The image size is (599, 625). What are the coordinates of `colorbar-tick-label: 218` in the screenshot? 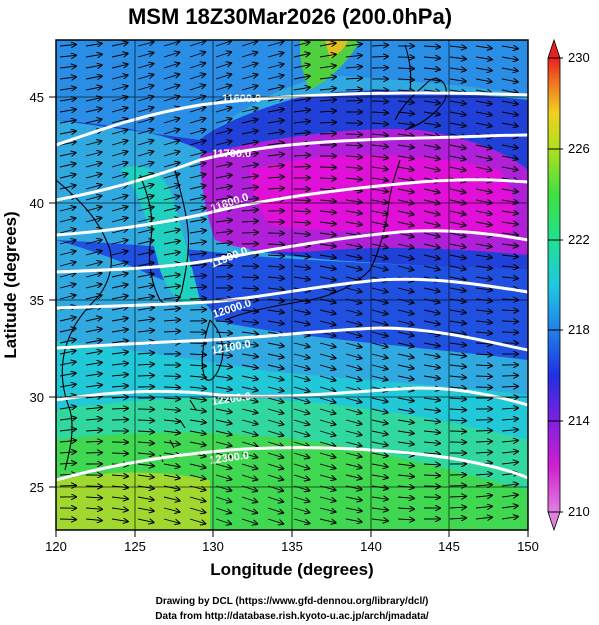 It's located at (579, 329).